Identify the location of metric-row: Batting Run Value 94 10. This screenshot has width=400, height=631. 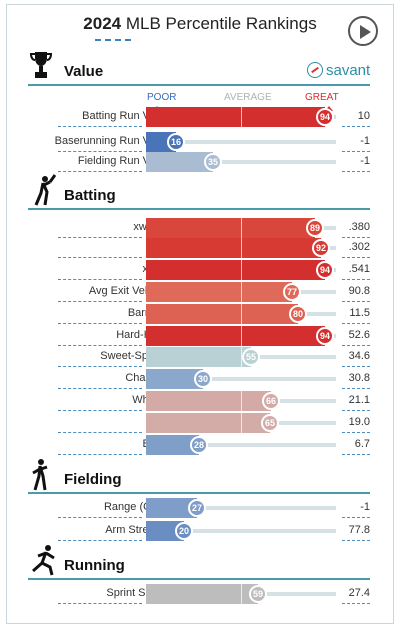
(199, 117).